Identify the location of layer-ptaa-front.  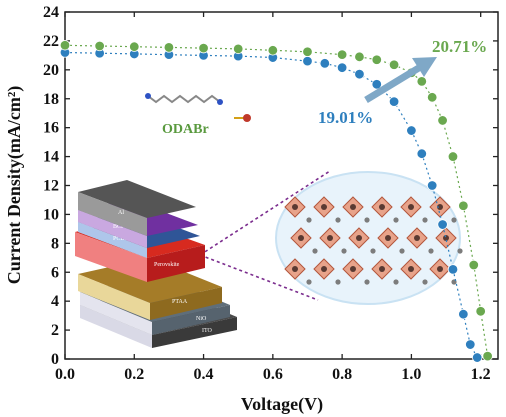
(186, 303).